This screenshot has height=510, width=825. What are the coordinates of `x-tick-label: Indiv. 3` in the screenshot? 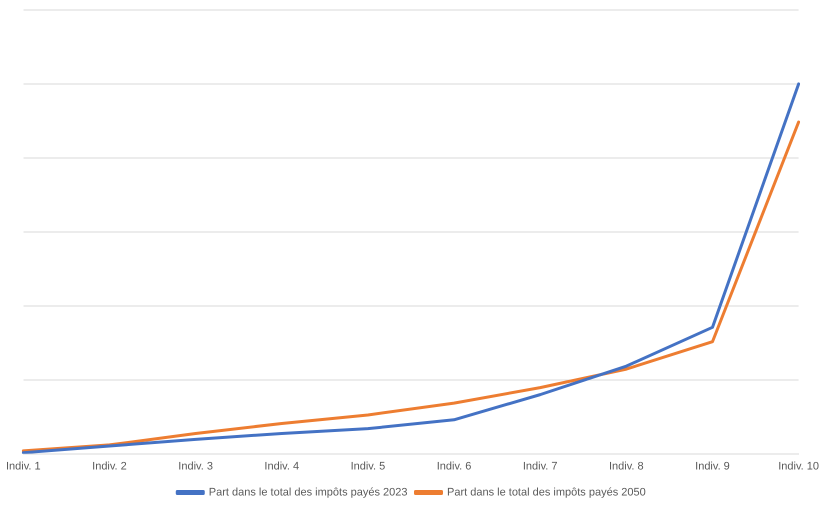 It's located at (195, 466).